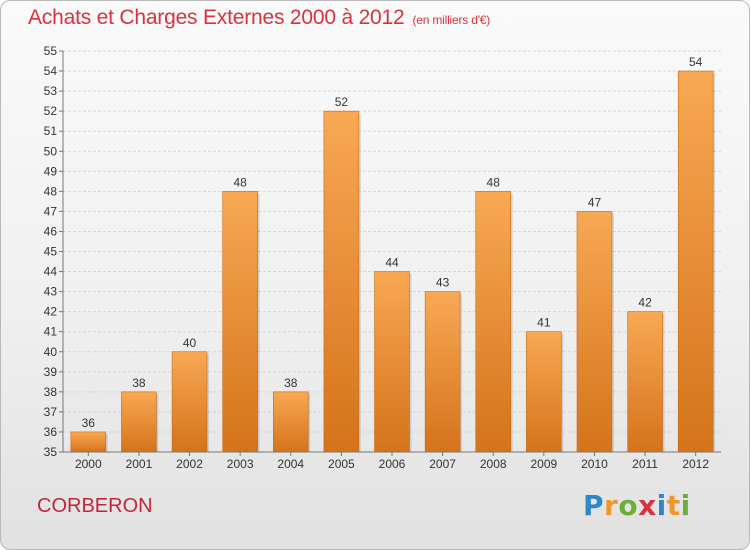  Describe the element at coordinates (645, 464) in the screenshot. I see `x-tick-label: 2011` at that location.